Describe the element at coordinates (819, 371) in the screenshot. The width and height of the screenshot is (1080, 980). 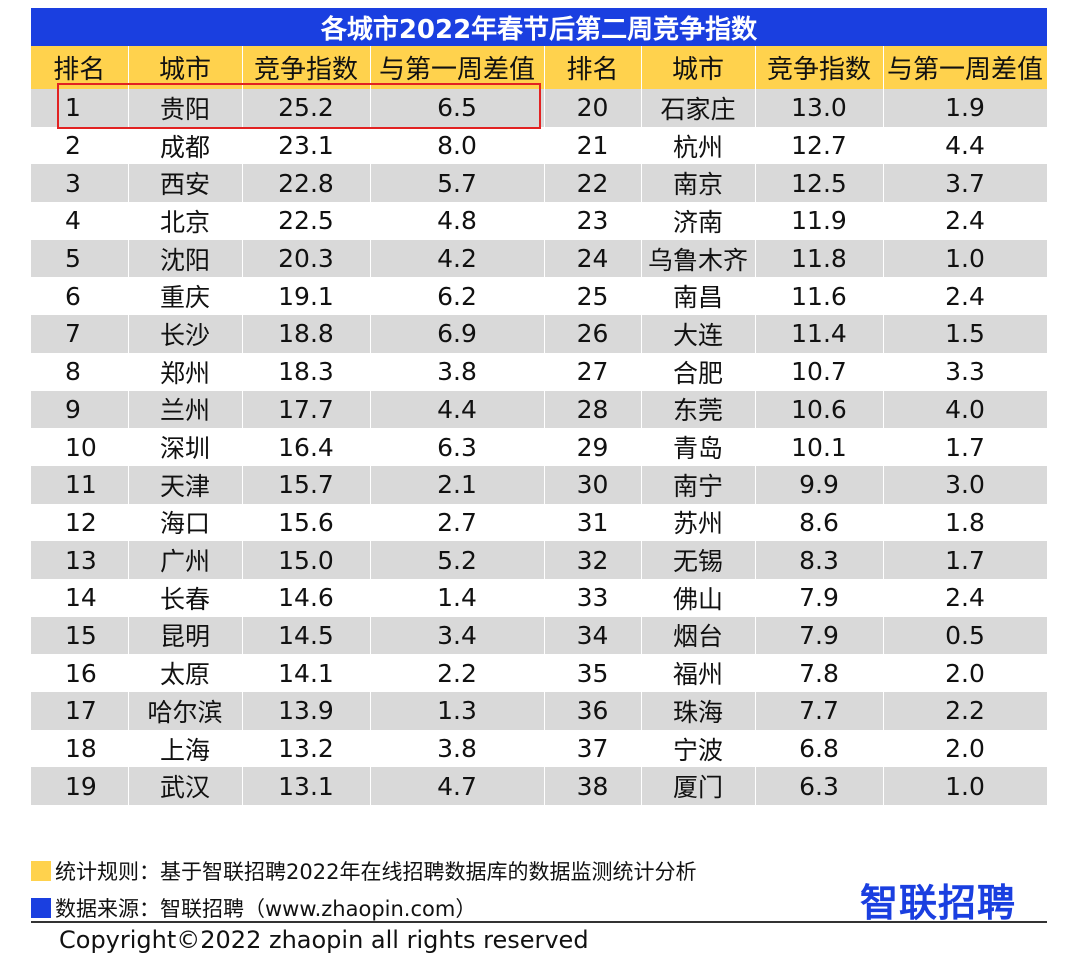
I see `index-cell: 10.7` at that location.